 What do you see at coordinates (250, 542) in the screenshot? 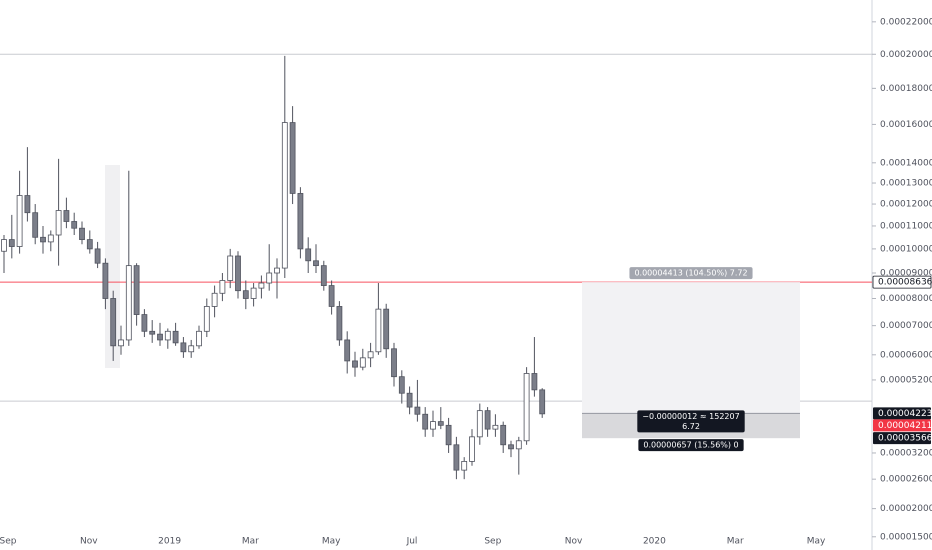
I see `x-tick-label: Mar` at bounding box center [250, 542].